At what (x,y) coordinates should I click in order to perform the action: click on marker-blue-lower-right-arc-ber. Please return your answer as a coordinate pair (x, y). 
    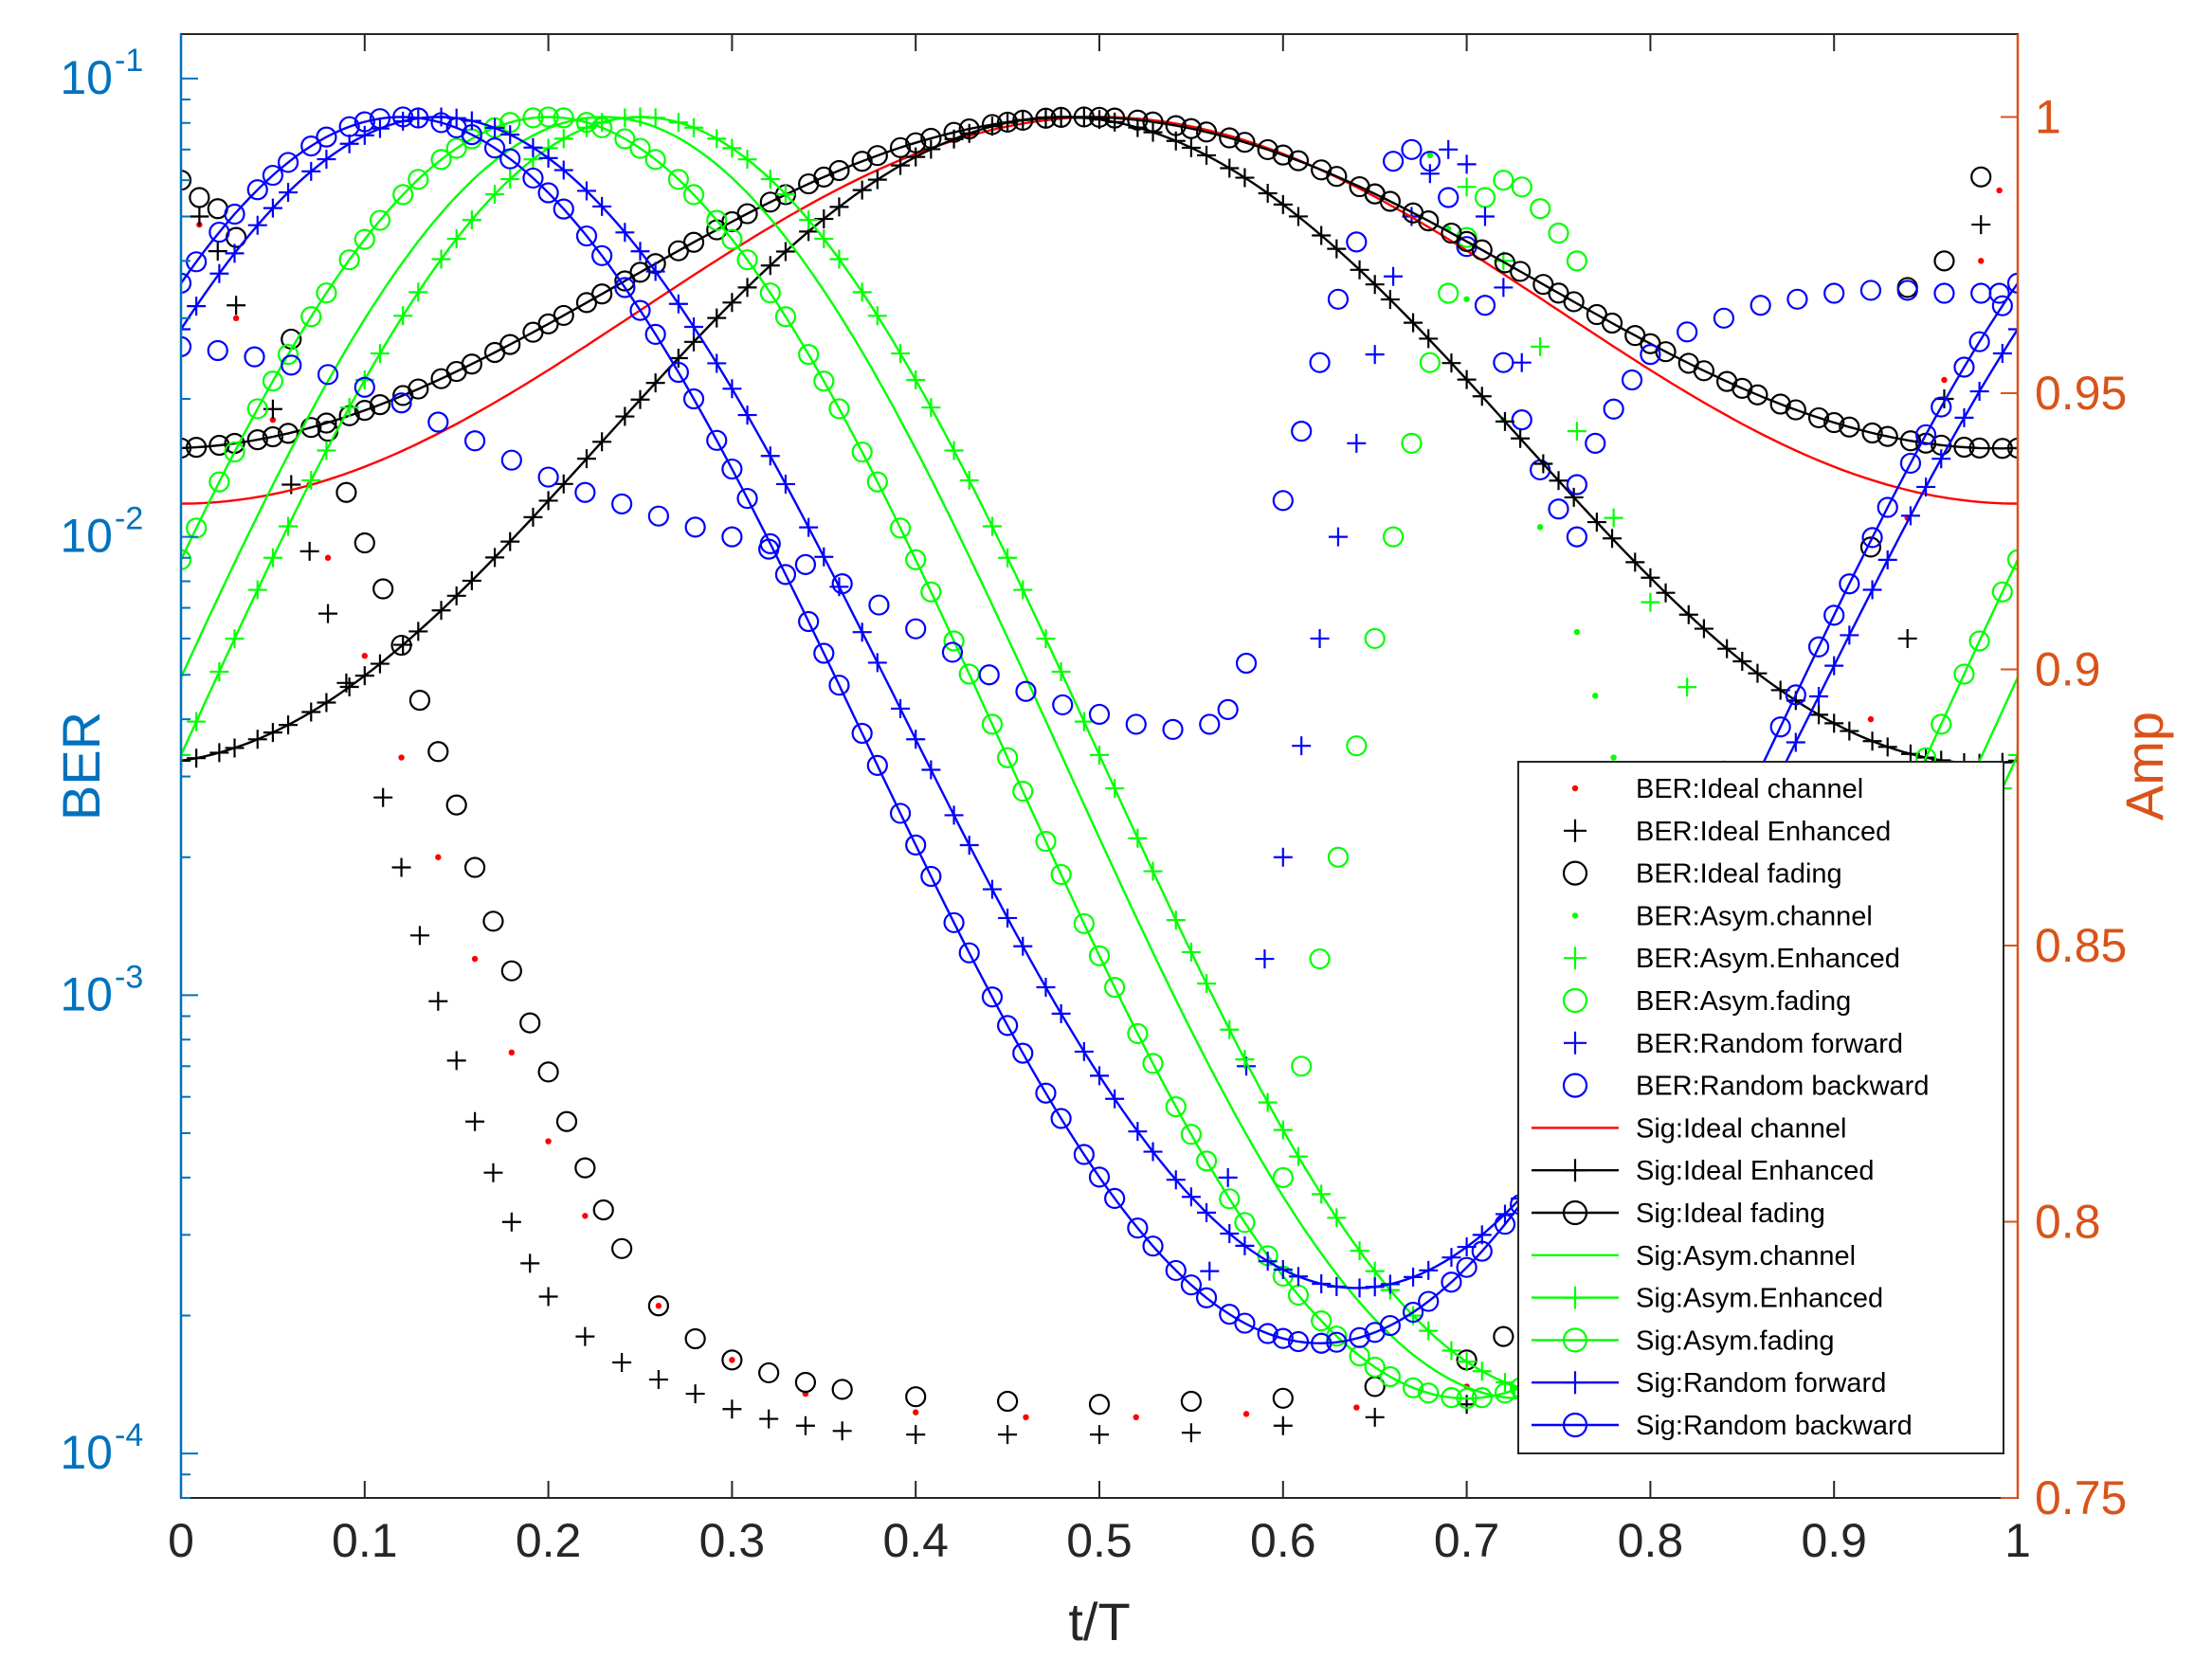
    Looking at the image, I should click on (1760, 306).